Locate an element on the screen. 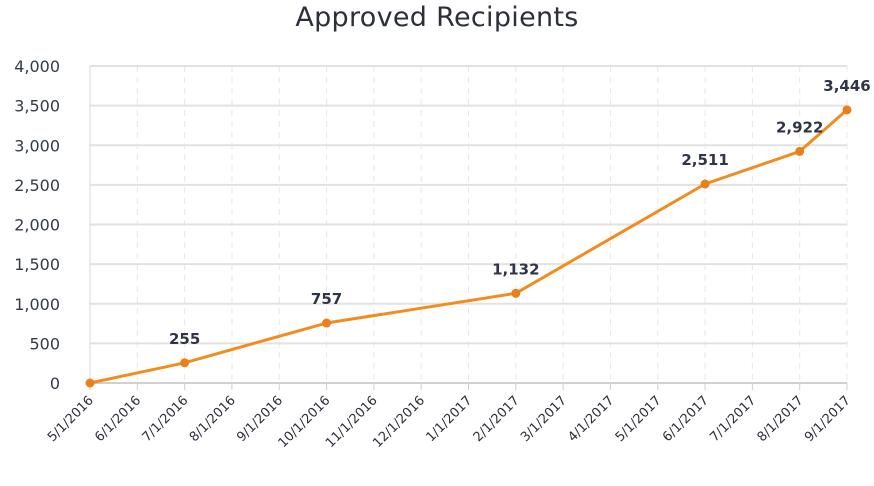  x-tick-label: 7/1/2017 is located at coordinates (733, 419).